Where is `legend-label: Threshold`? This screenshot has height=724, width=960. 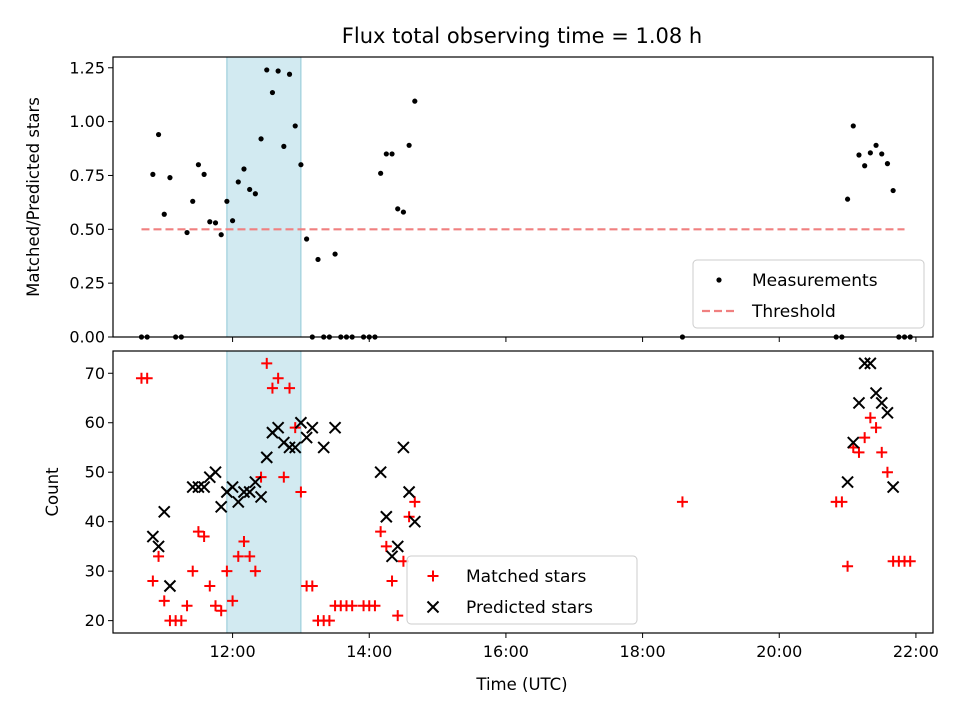
legend-label: Threshold is located at coordinates (793, 312).